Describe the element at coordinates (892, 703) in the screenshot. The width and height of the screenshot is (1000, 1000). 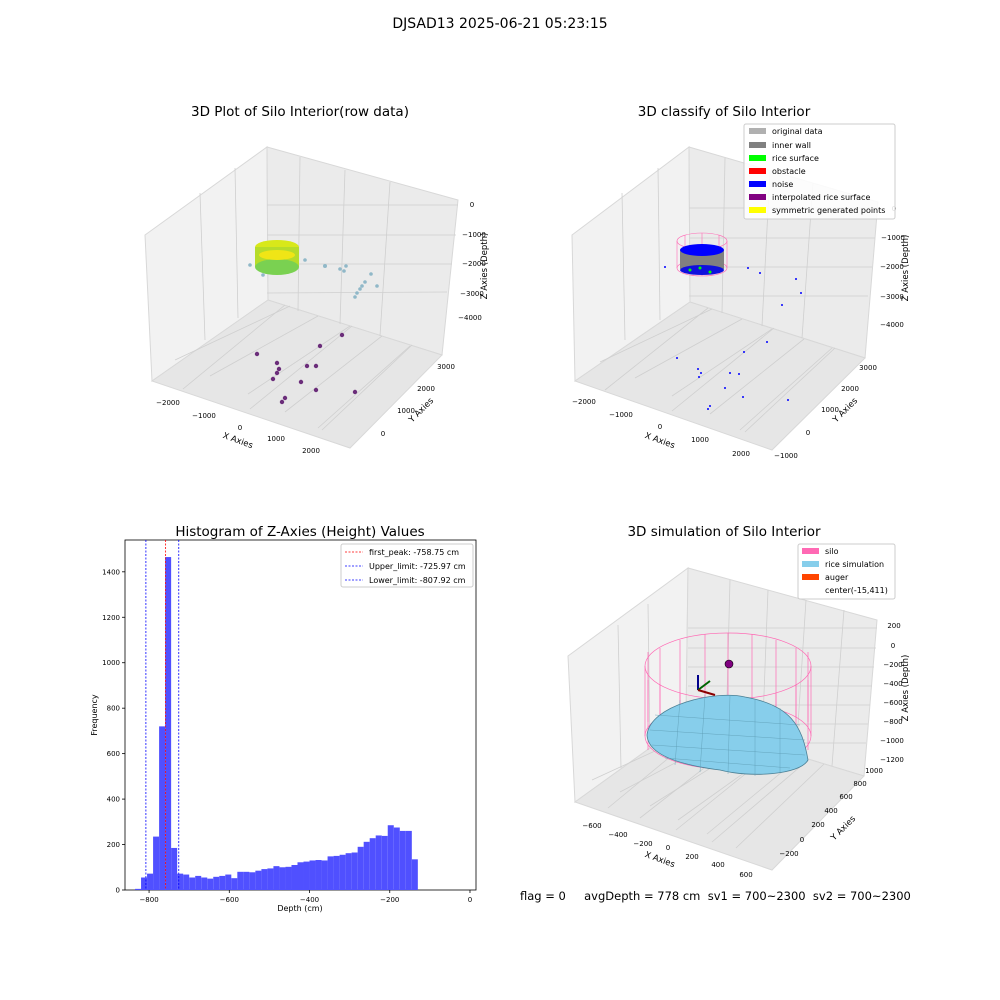
I see `sim-ztick: −600` at that location.